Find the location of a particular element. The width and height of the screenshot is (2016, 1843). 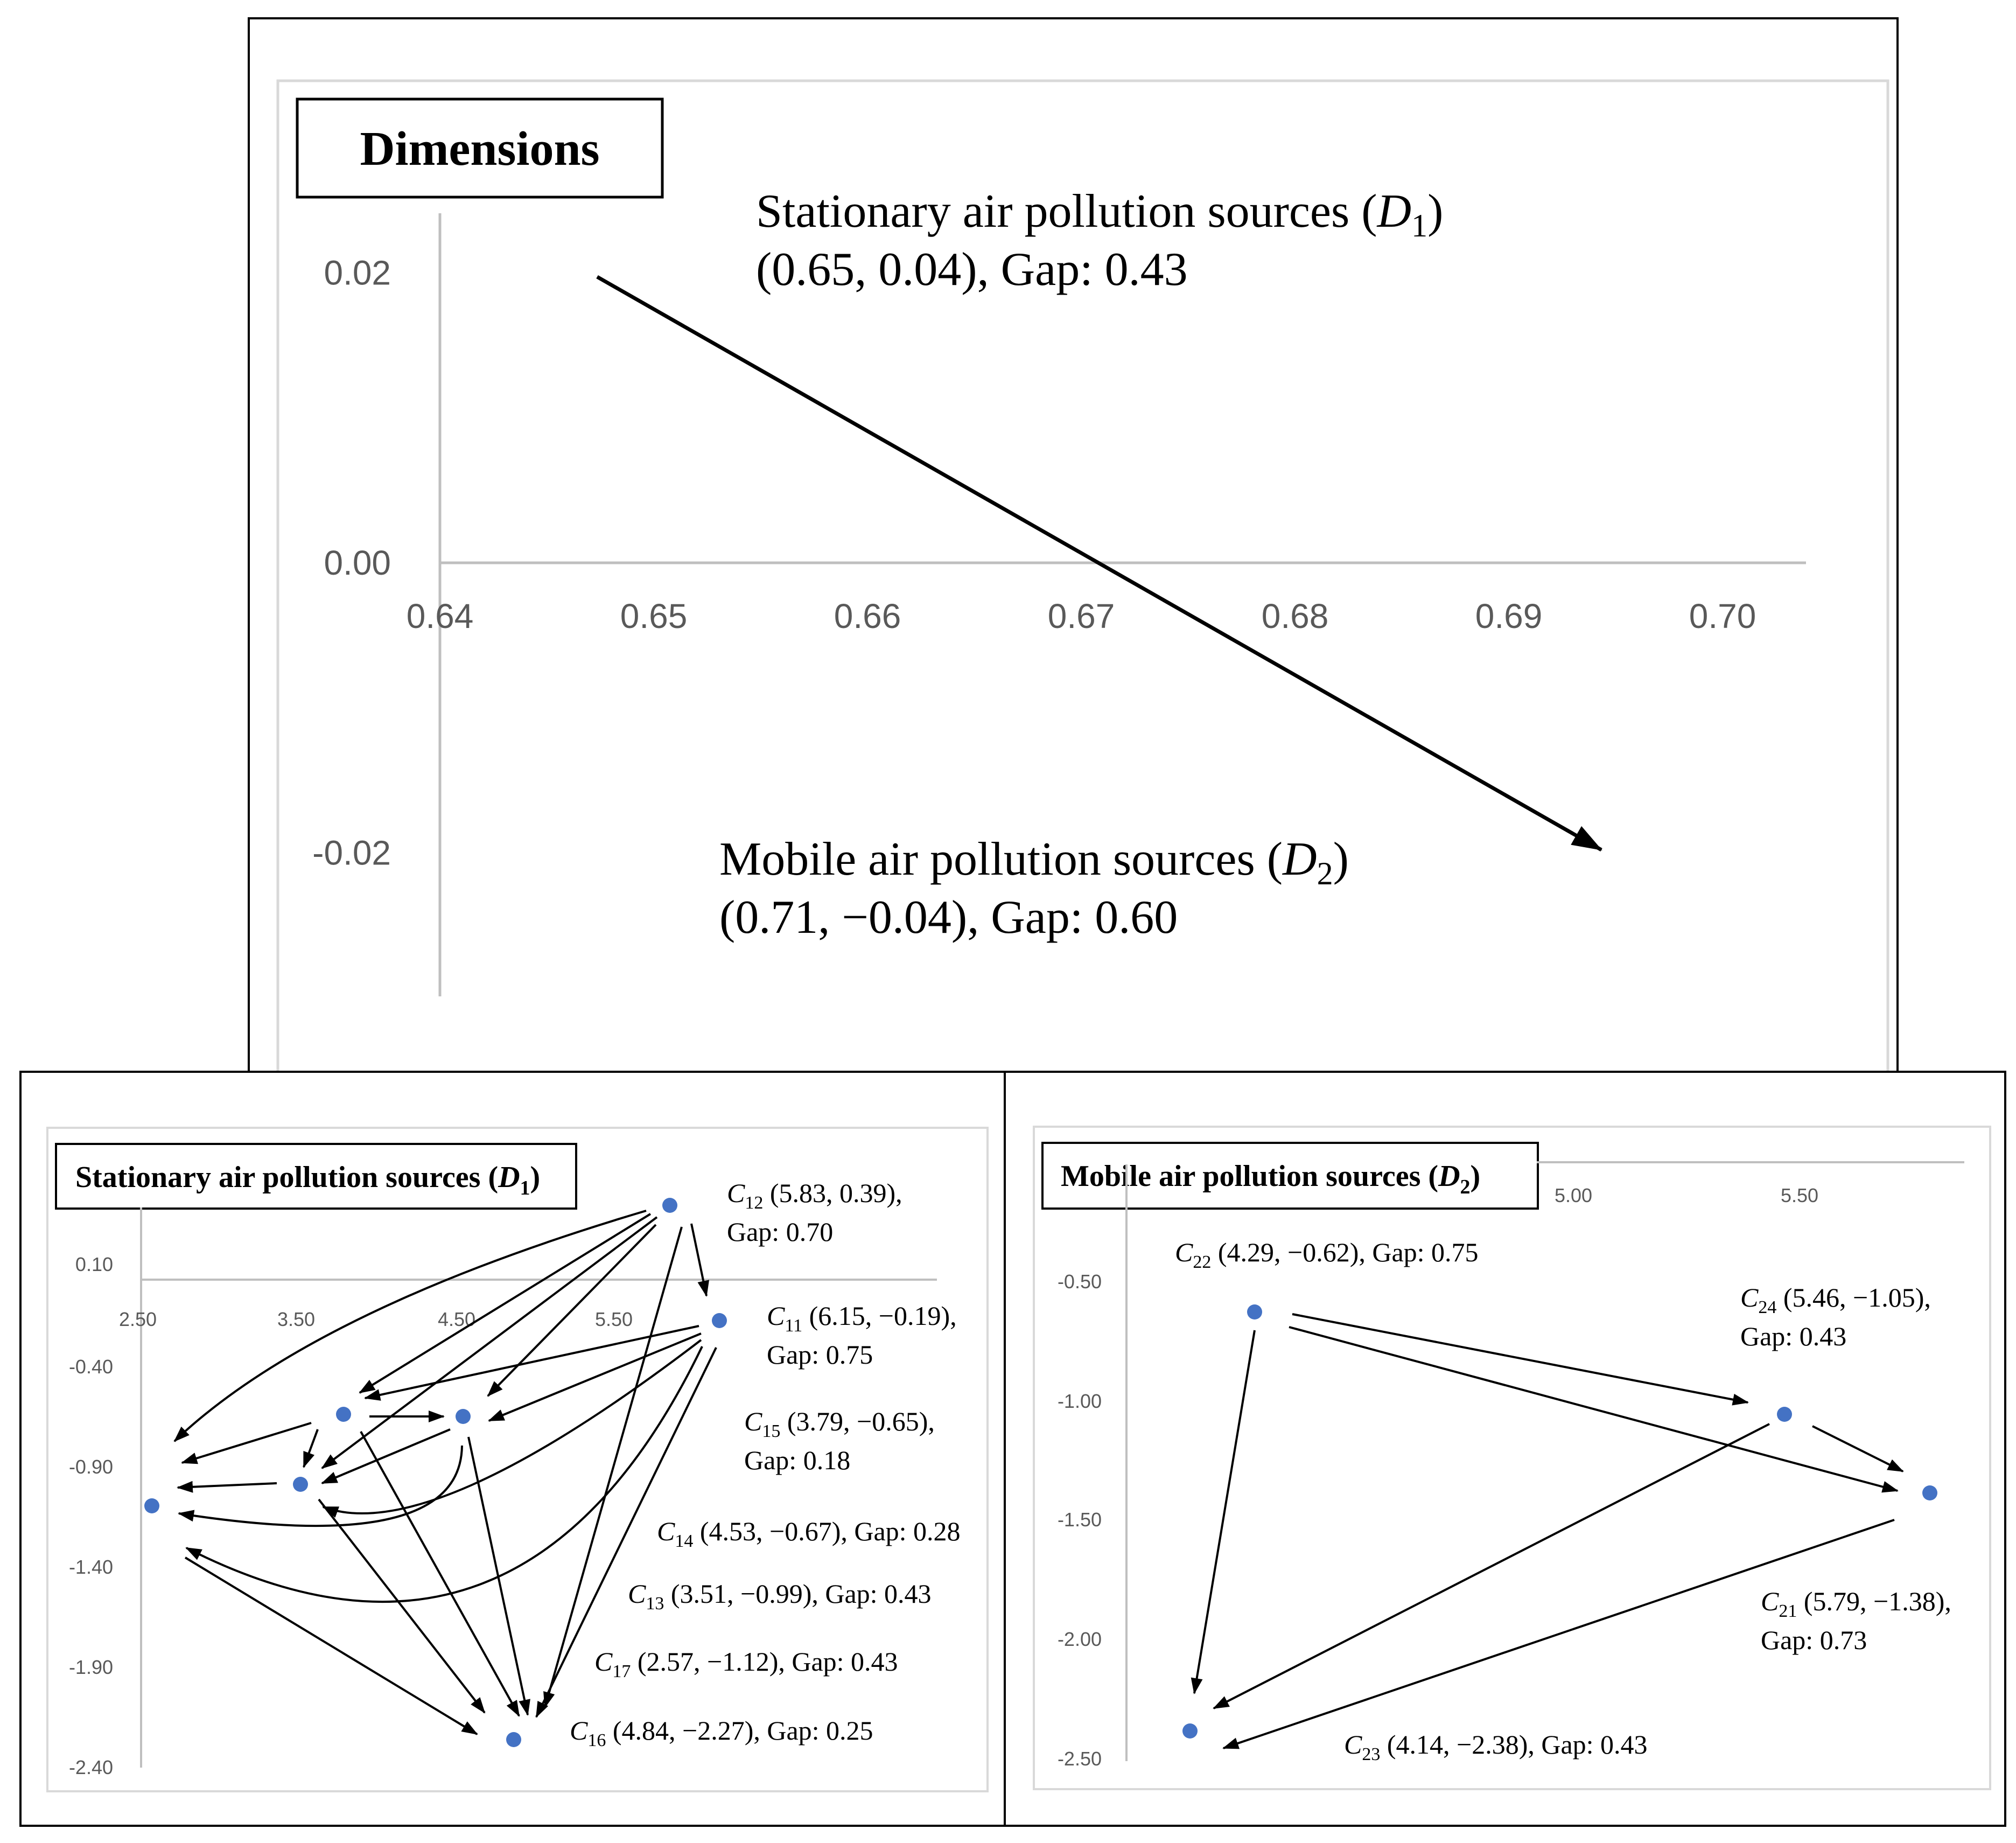

x-tick-label: 3.50 is located at coordinates (296, 1319).